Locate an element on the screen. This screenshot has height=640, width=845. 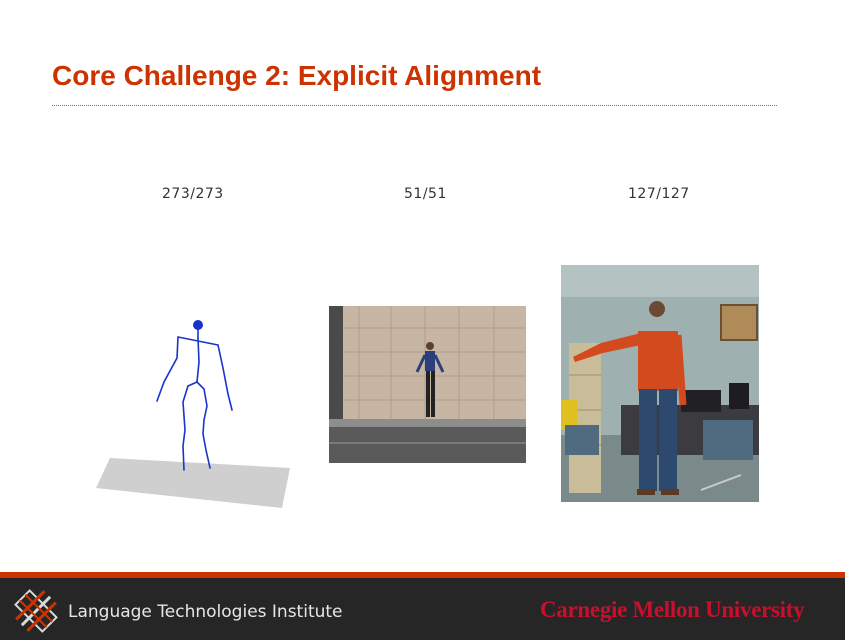
floor-plane is located at coordinates (193, 483).